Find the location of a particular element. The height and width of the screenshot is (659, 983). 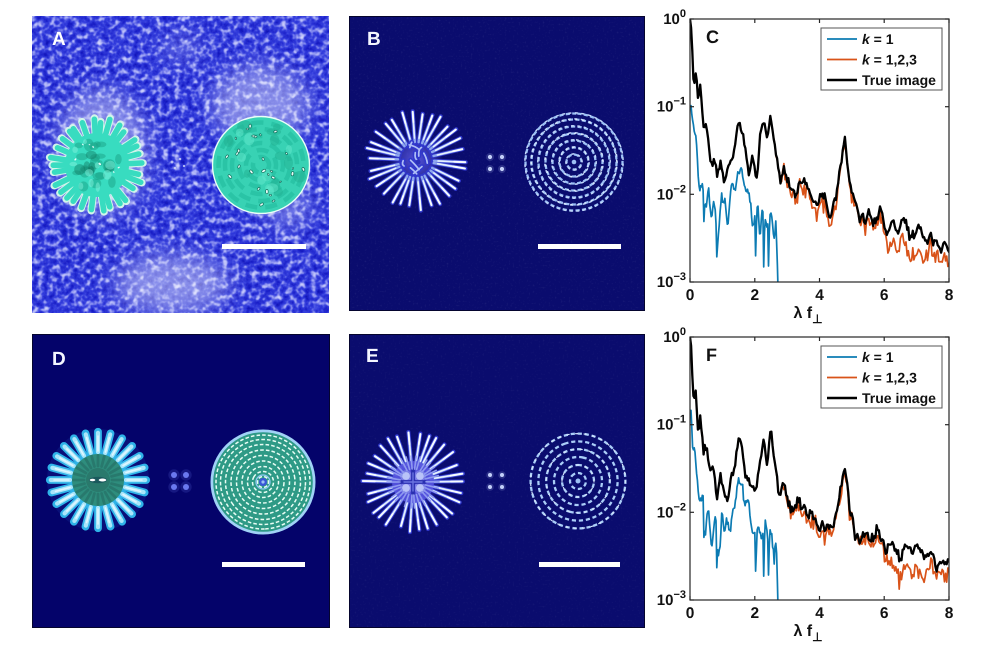

svg-text: B is located at coordinates (374, 39).